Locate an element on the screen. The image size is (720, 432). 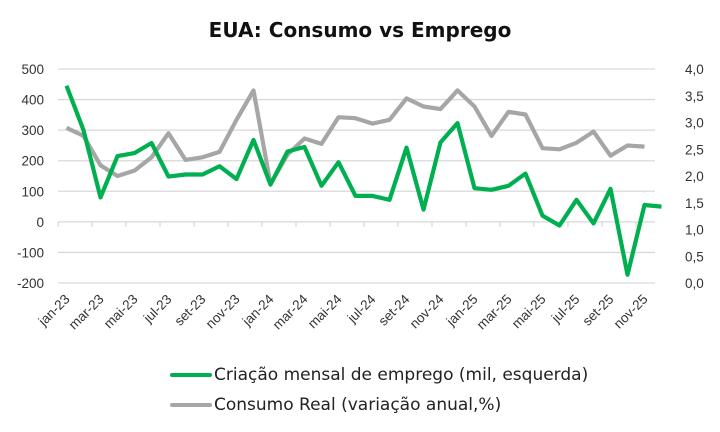
y-left-tick-label: 0 is located at coordinates (40, 222).